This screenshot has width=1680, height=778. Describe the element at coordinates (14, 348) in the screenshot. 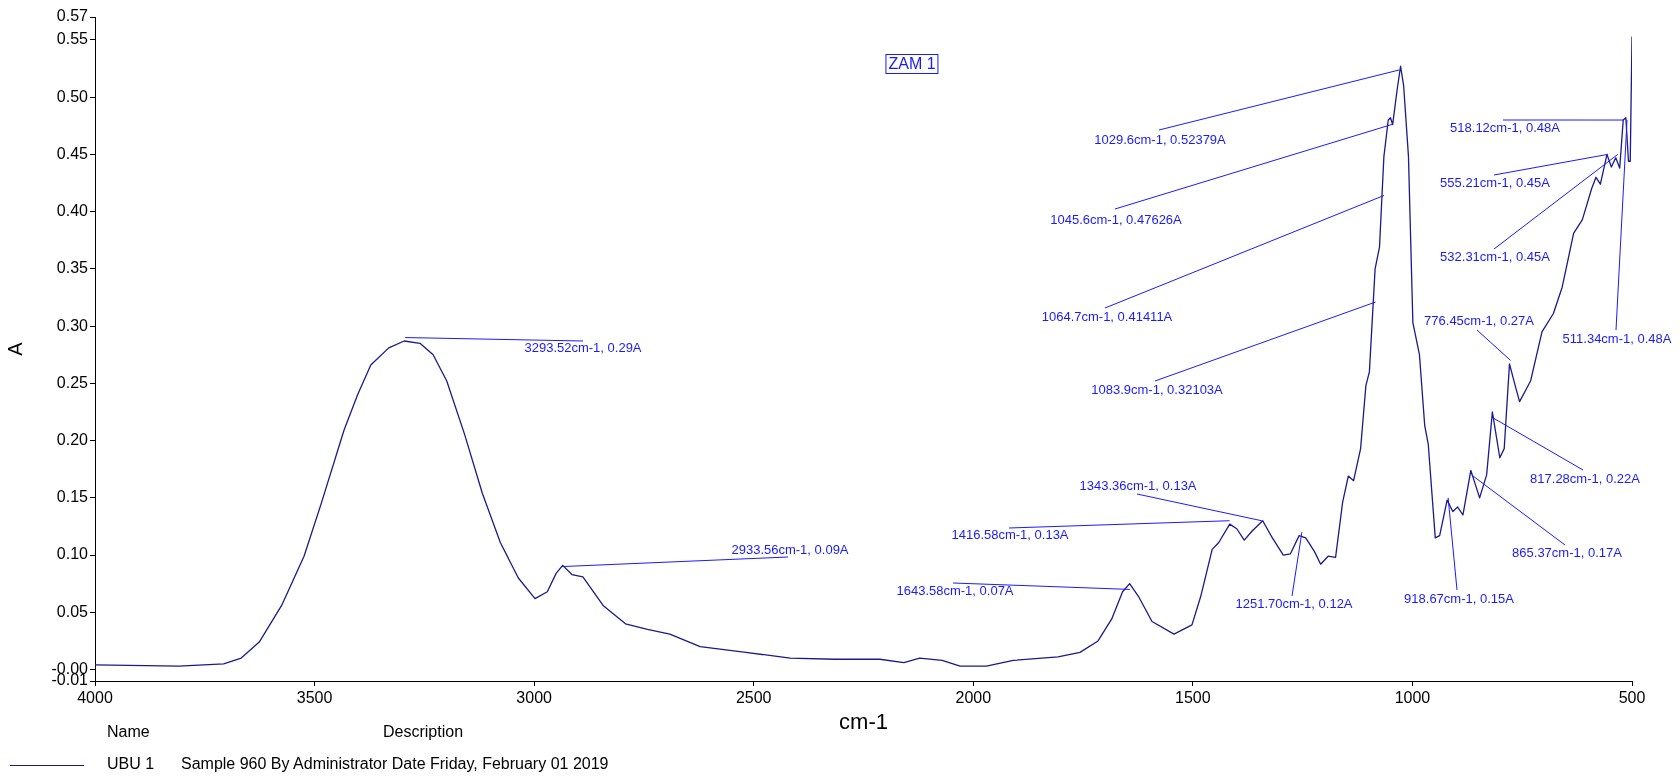

I see `y-axis-title: A` at that location.